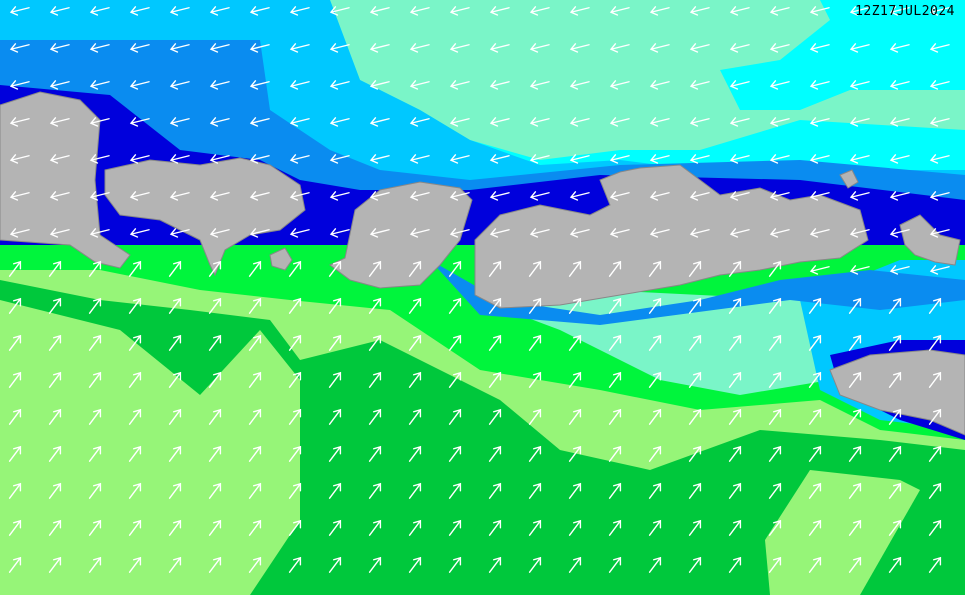 This screenshot has height=595, width=965. What do you see at coordinates (65, 180) in the screenshot?
I see `island-java-east` at bounding box center [65, 180].